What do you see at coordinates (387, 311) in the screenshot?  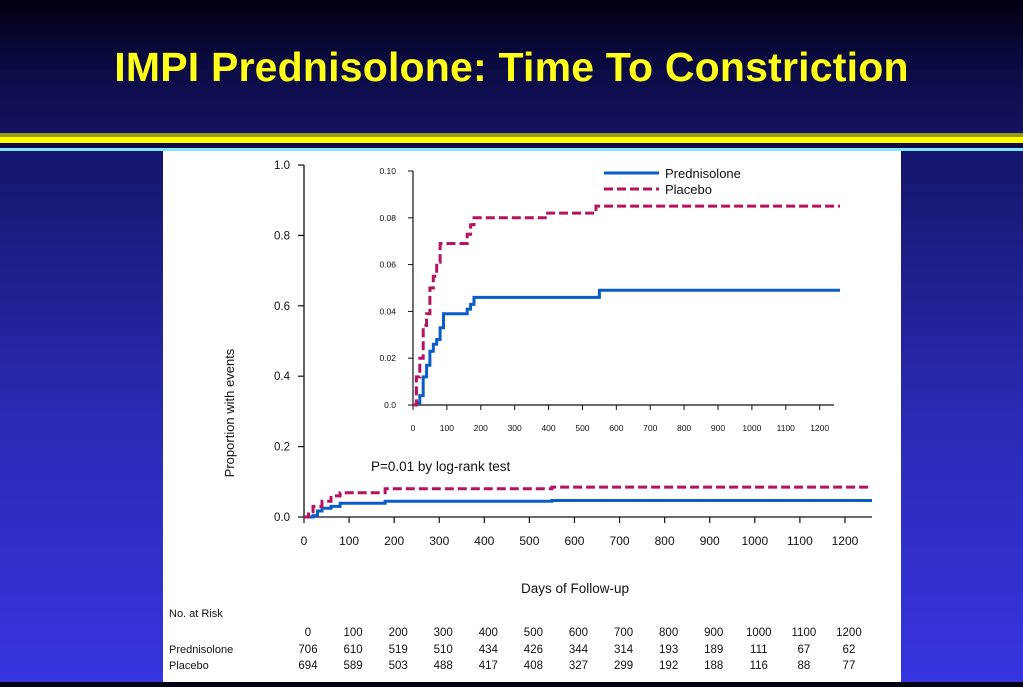 I see `inset-y-tick-label: 0.04` at bounding box center [387, 311].